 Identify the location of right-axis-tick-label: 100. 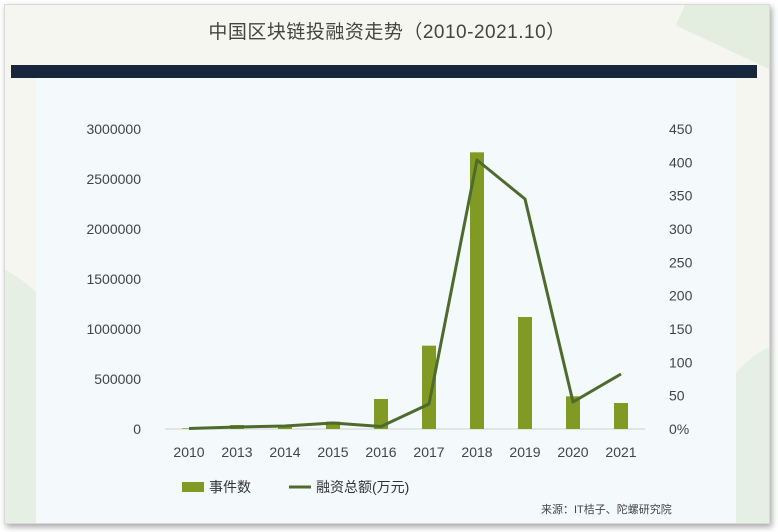
(681, 362).